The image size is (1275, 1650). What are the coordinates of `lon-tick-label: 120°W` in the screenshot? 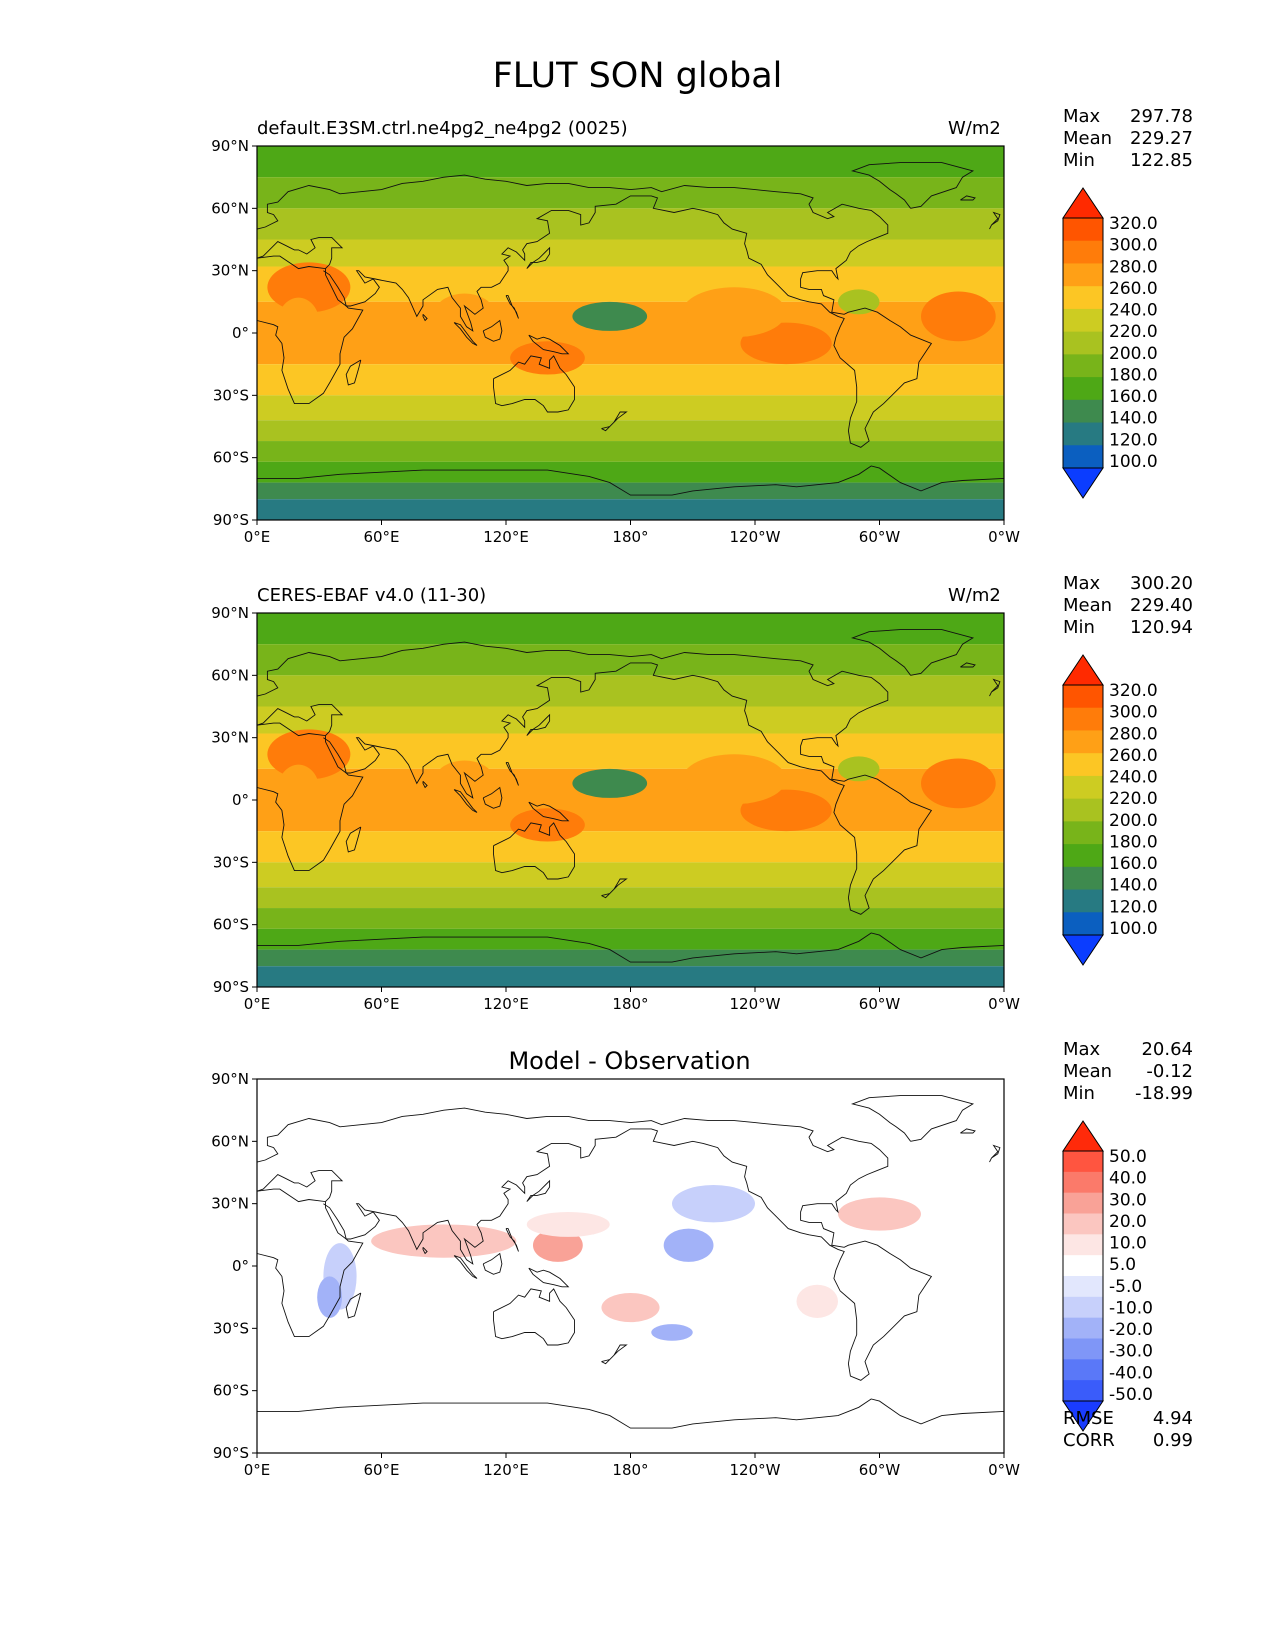 It's located at (755, 1470).